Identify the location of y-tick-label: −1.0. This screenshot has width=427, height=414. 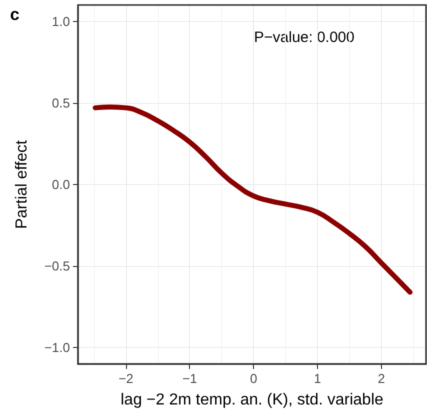
(57, 348).